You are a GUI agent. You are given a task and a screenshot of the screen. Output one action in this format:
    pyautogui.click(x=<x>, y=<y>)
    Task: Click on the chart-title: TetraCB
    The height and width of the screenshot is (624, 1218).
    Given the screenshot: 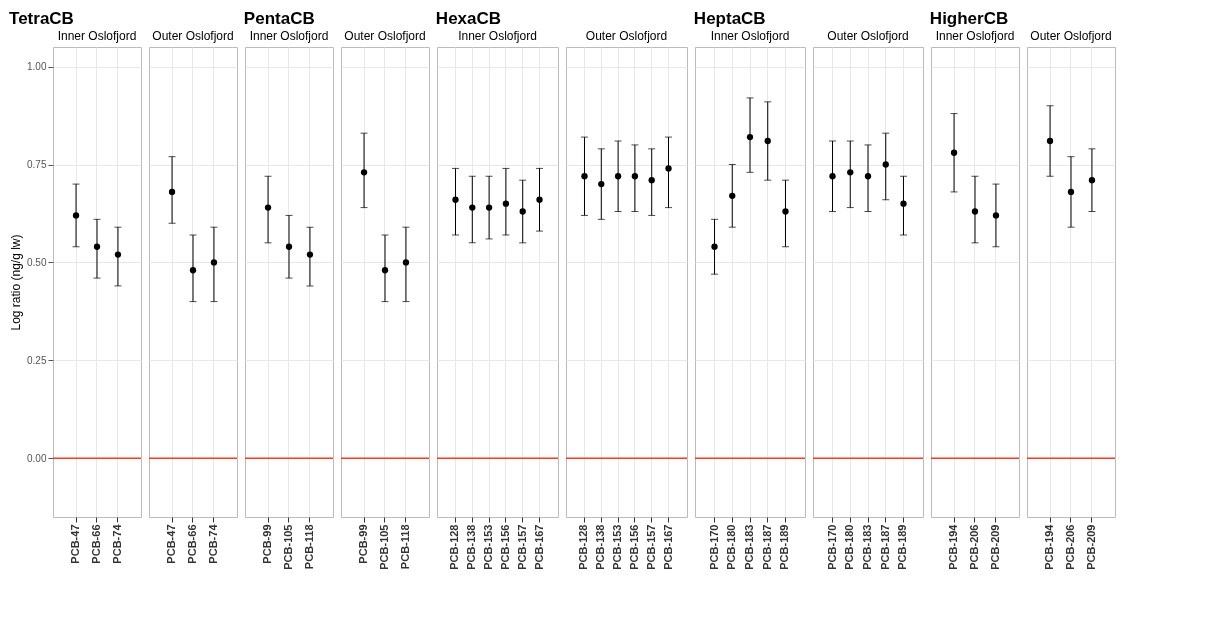 What is the action you would take?
    pyautogui.click(x=41, y=18)
    